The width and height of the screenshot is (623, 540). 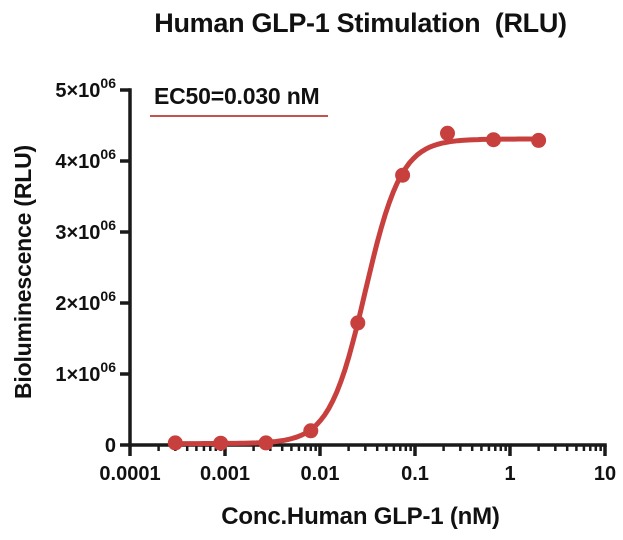 What do you see at coordinates (225, 474) in the screenshot?
I see `x-tick-label: 0.001` at bounding box center [225, 474].